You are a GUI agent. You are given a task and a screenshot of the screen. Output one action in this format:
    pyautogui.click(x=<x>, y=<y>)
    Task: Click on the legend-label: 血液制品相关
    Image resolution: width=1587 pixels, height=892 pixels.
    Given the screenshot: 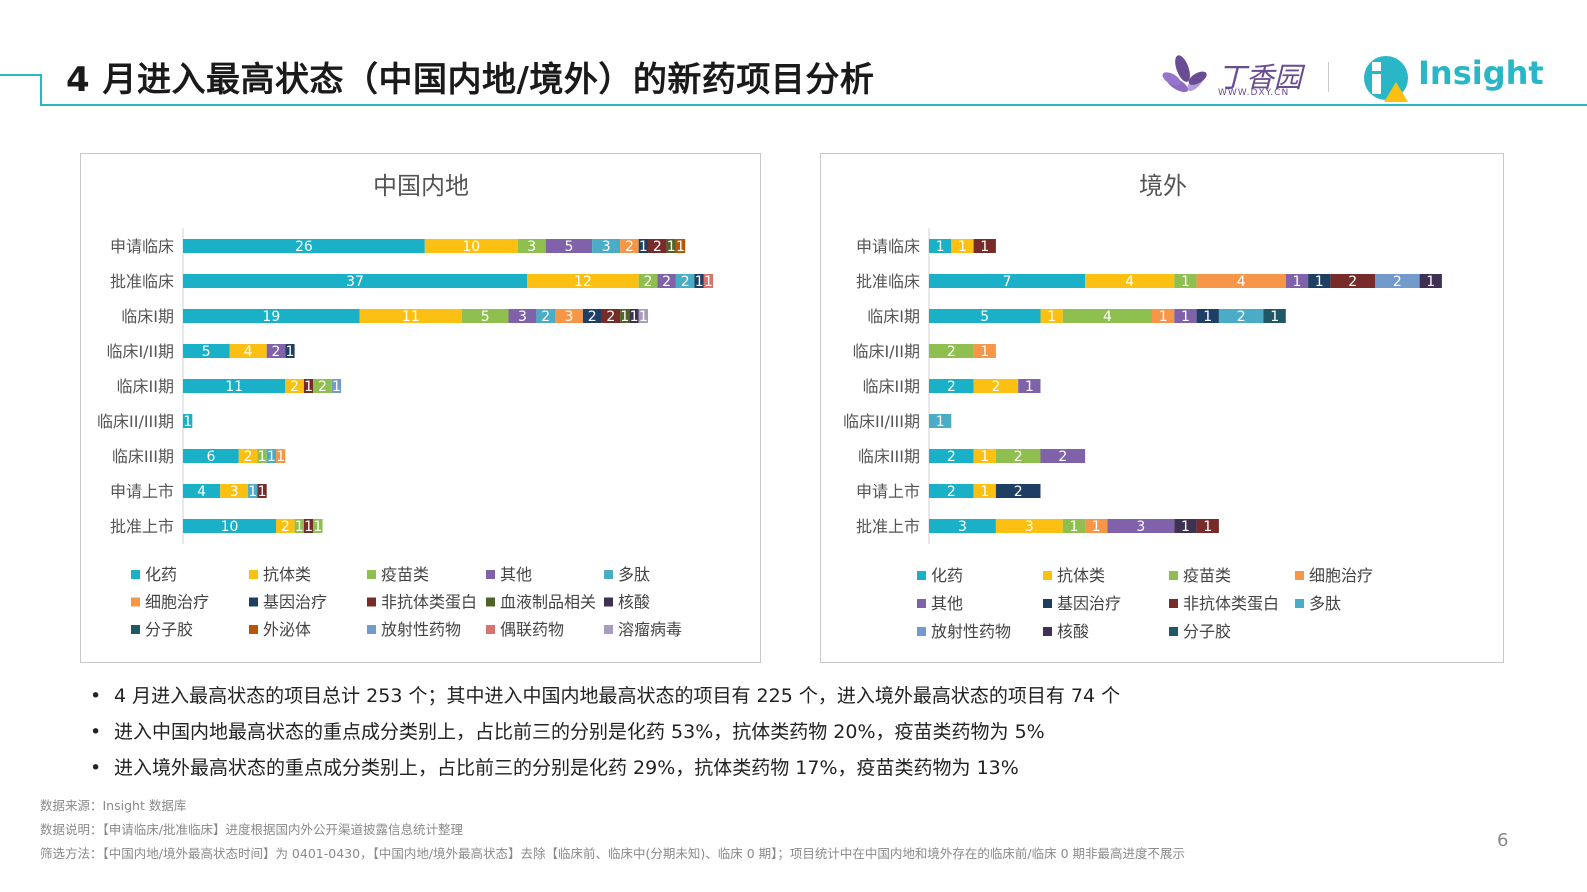 What is the action you would take?
    pyautogui.click(x=548, y=602)
    